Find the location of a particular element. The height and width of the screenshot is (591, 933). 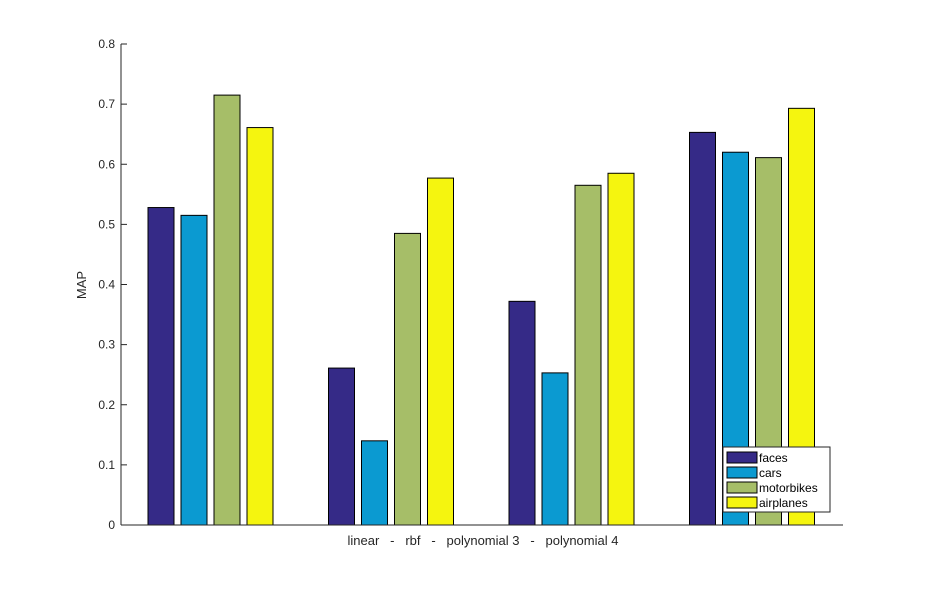

legend-swatch-motorbikes is located at coordinates (742, 487).